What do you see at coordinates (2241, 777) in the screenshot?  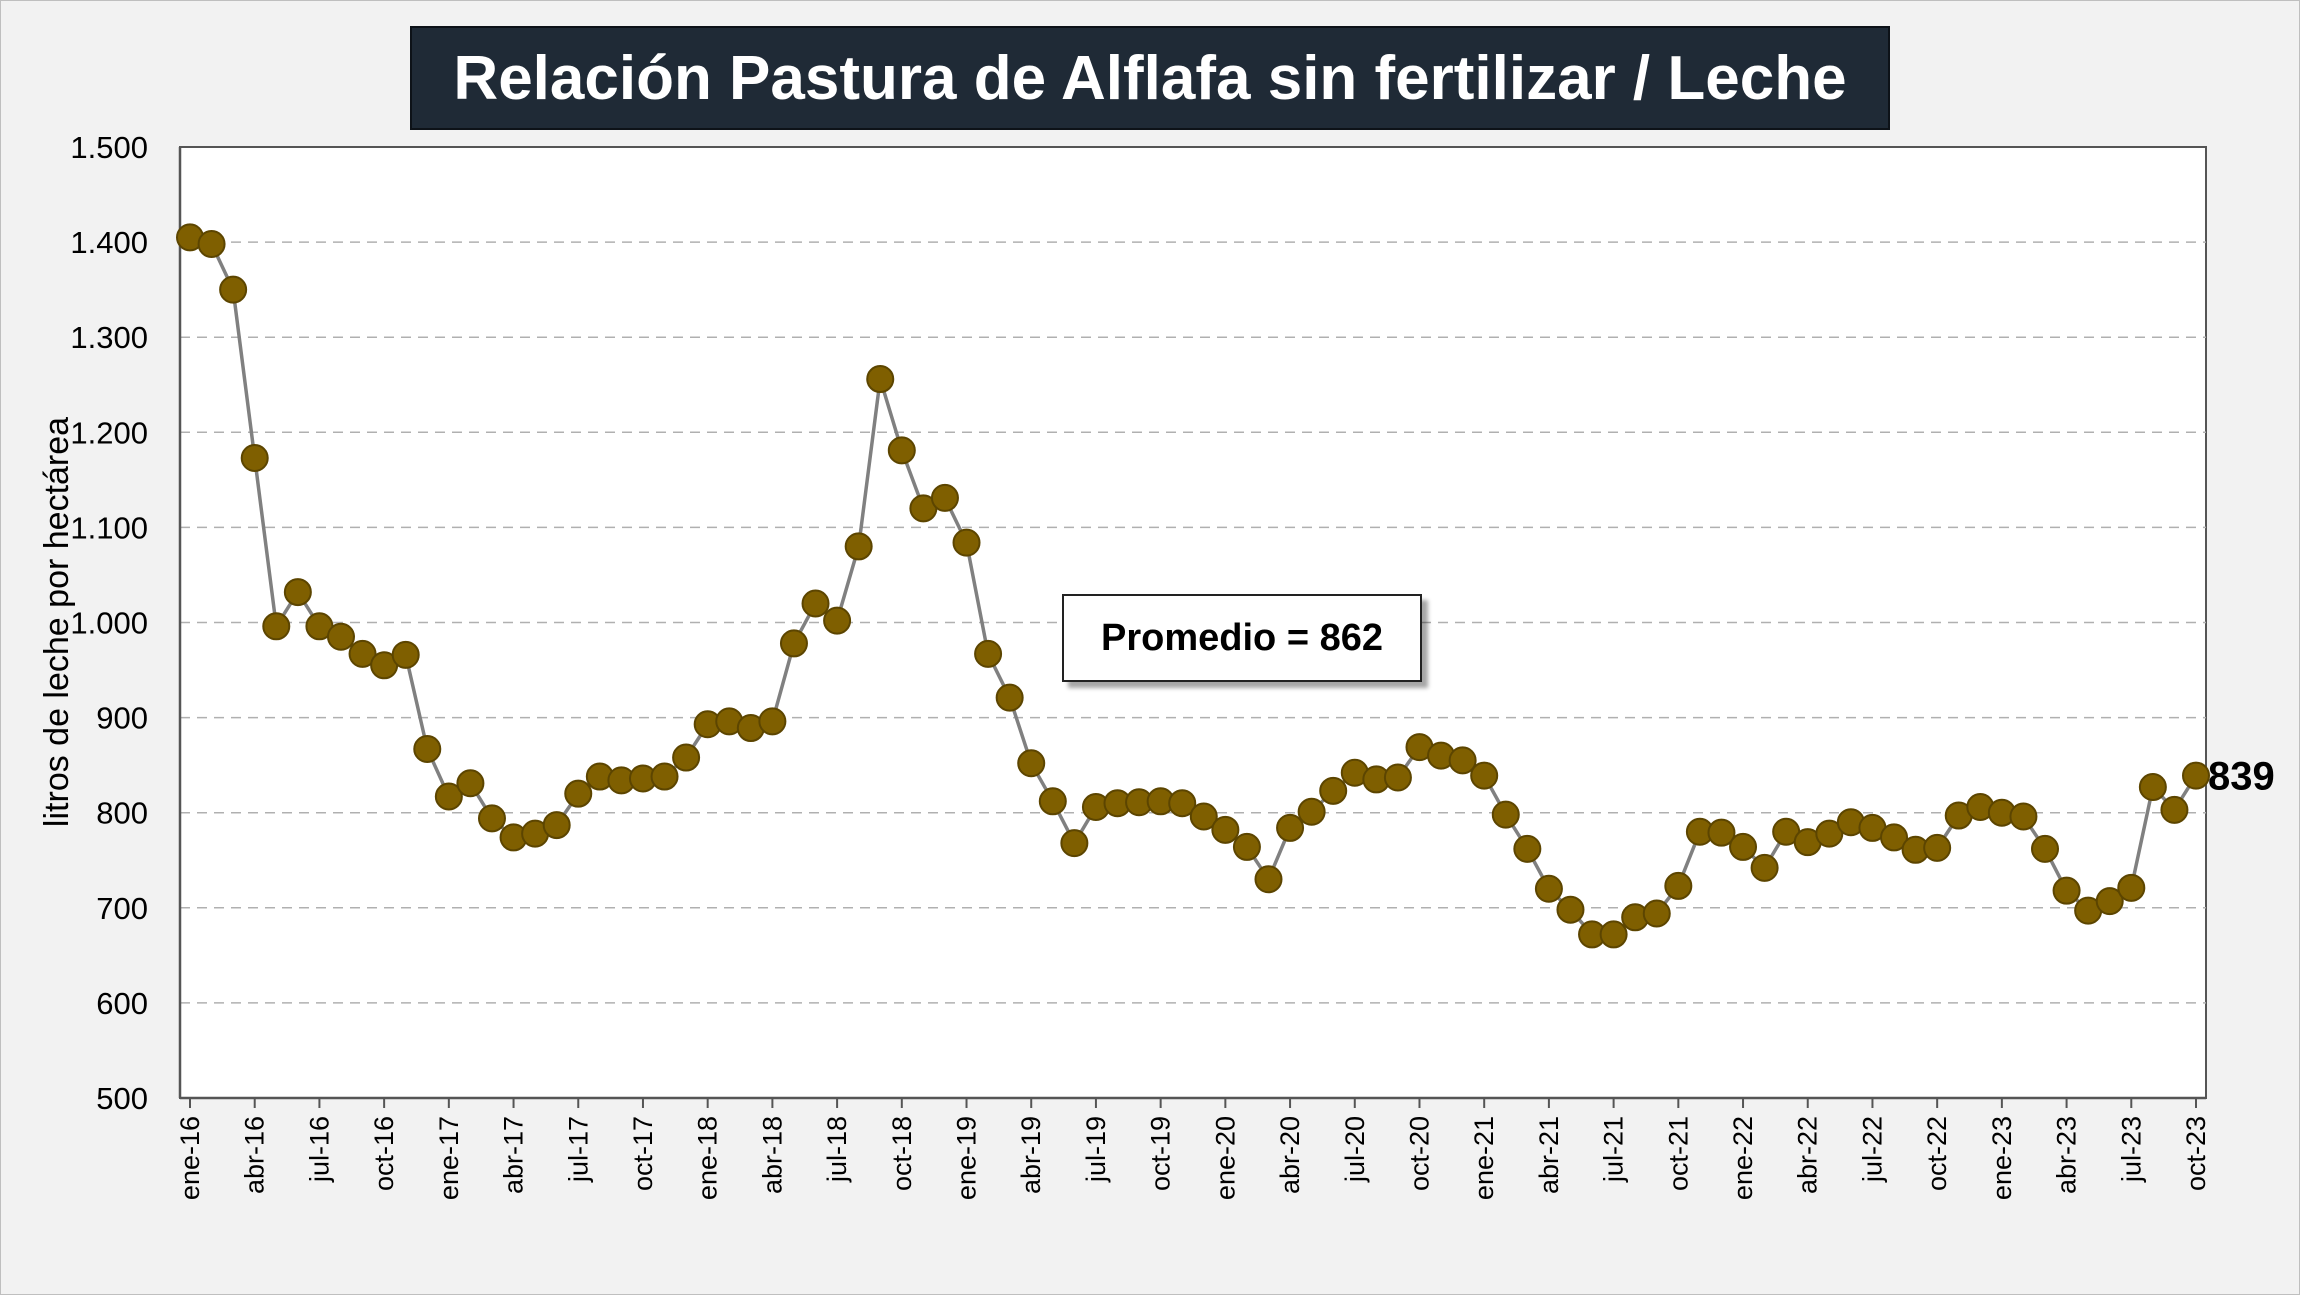 I see `last-value-label: 839` at bounding box center [2241, 777].